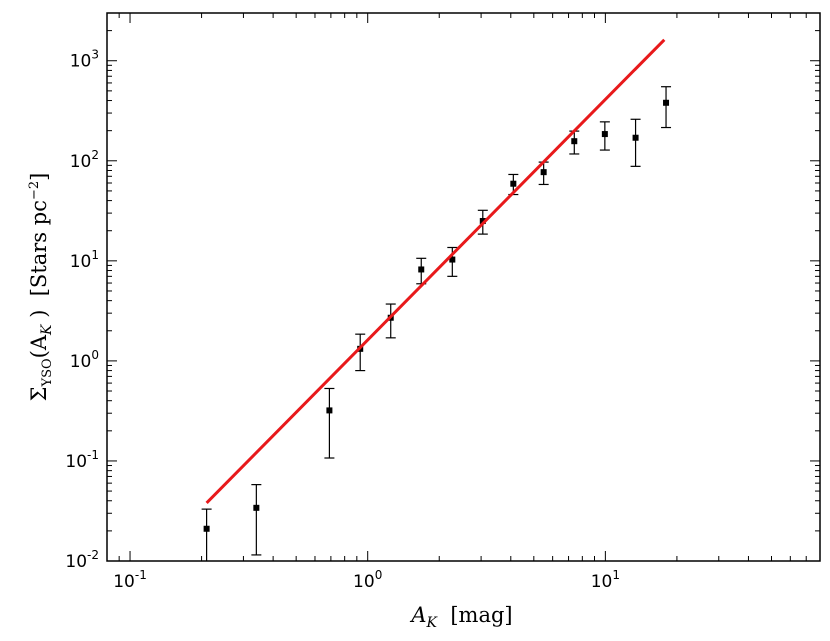  What do you see at coordinates (82, 560) in the screenshot?
I see `y-tick-label: 10⁻²` at bounding box center [82, 560].